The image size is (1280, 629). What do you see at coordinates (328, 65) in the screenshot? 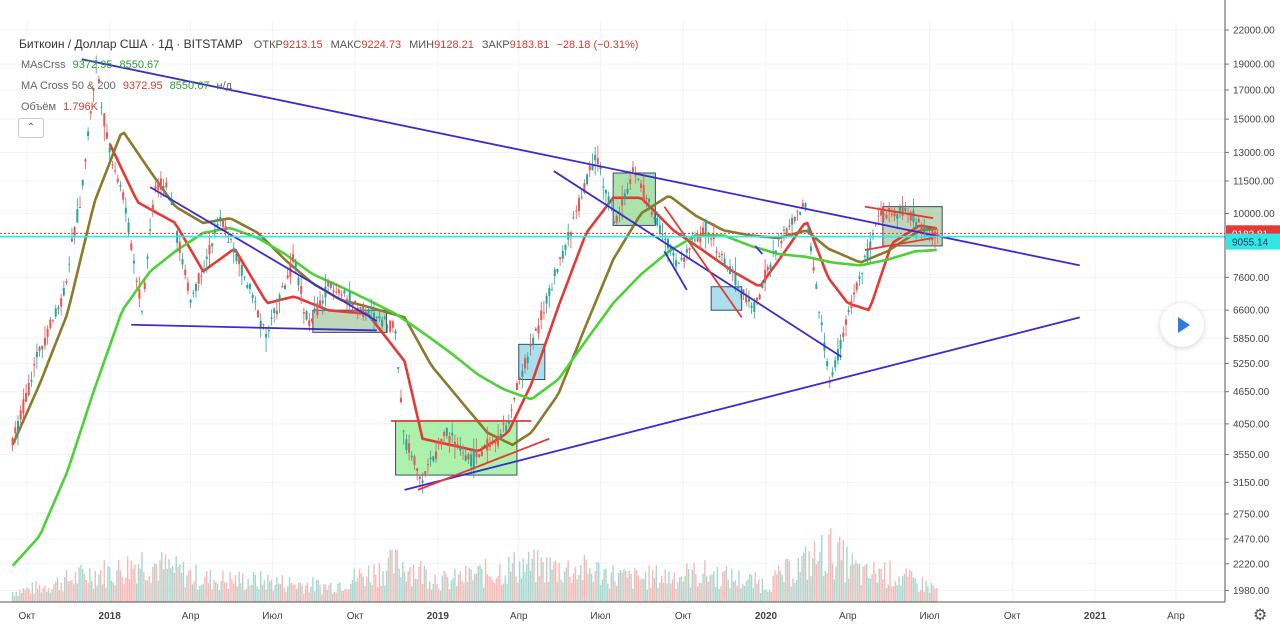
I see `legend-indicator-mascrss: MAsCrss 9372.95 8550.67` at bounding box center [328, 65].